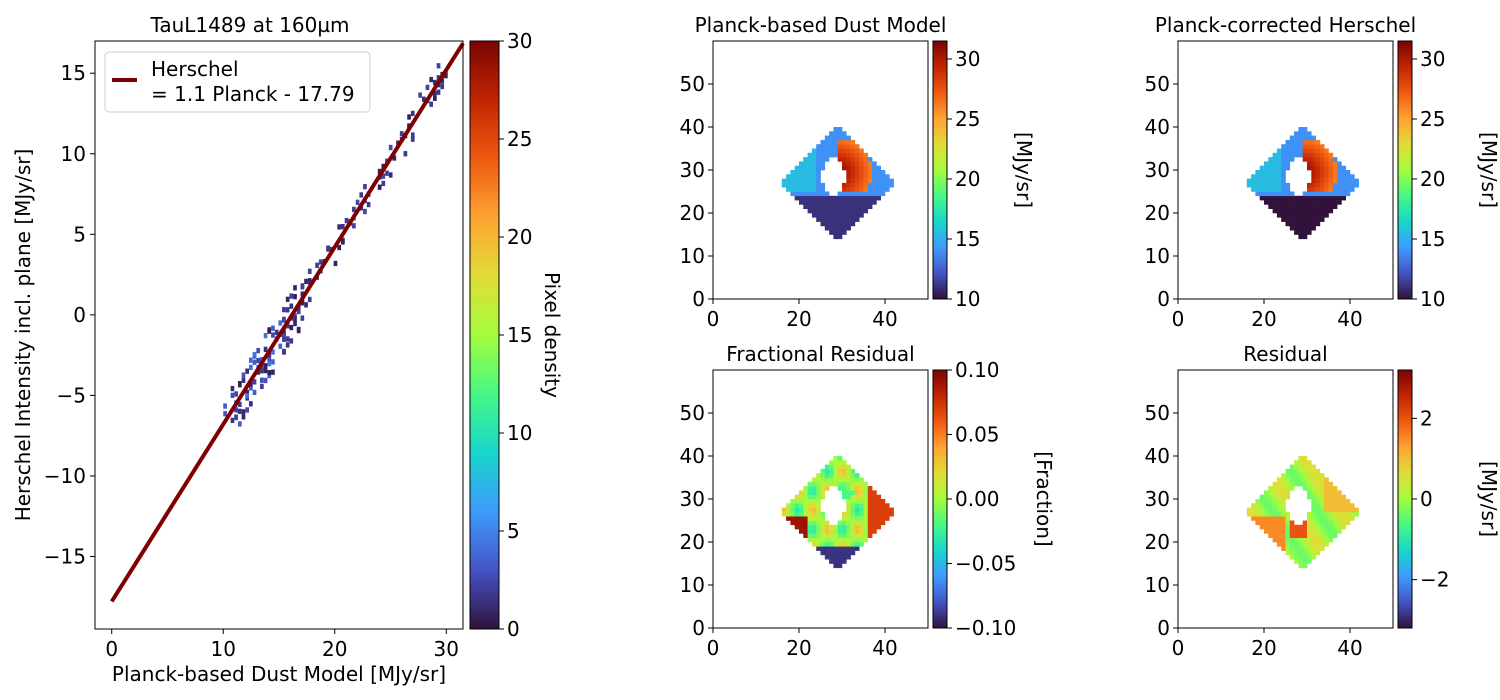  I want to click on x-tick-label: 0, so click(713, 648).